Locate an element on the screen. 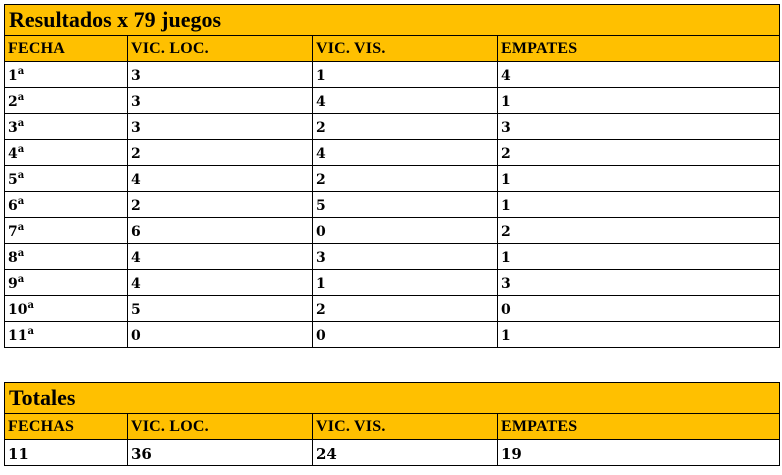 This screenshot has width=782, height=475. fecha-cell: 5a is located at coordinates (66, 178).